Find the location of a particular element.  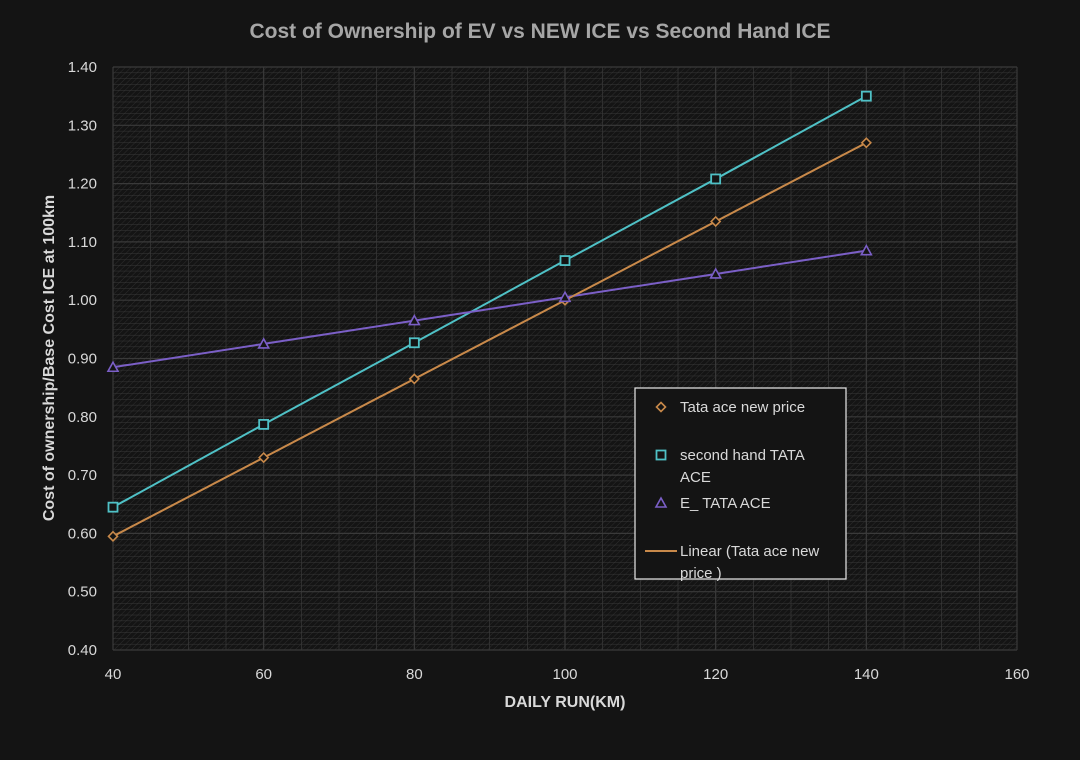

y-tick-label: 1.10 is located at coordinates (82, 242).